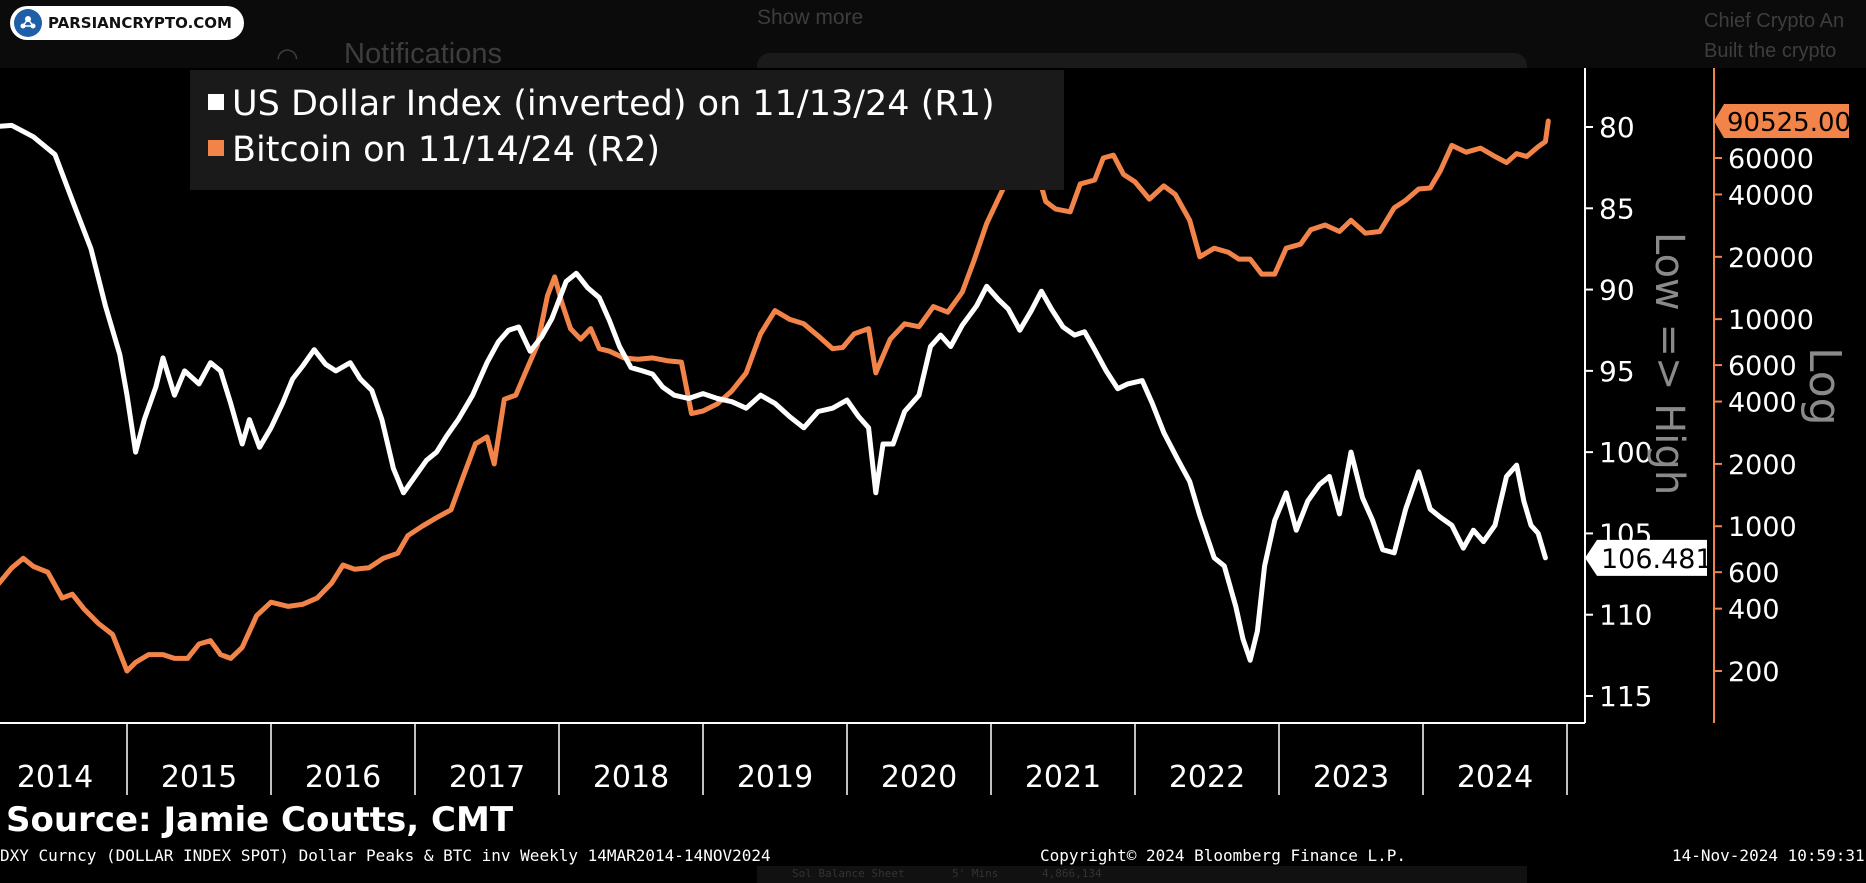 This screenshot has height=883, width=1866. I want to click on dxy-last-value-label: 106.481, so click(1657, 559).